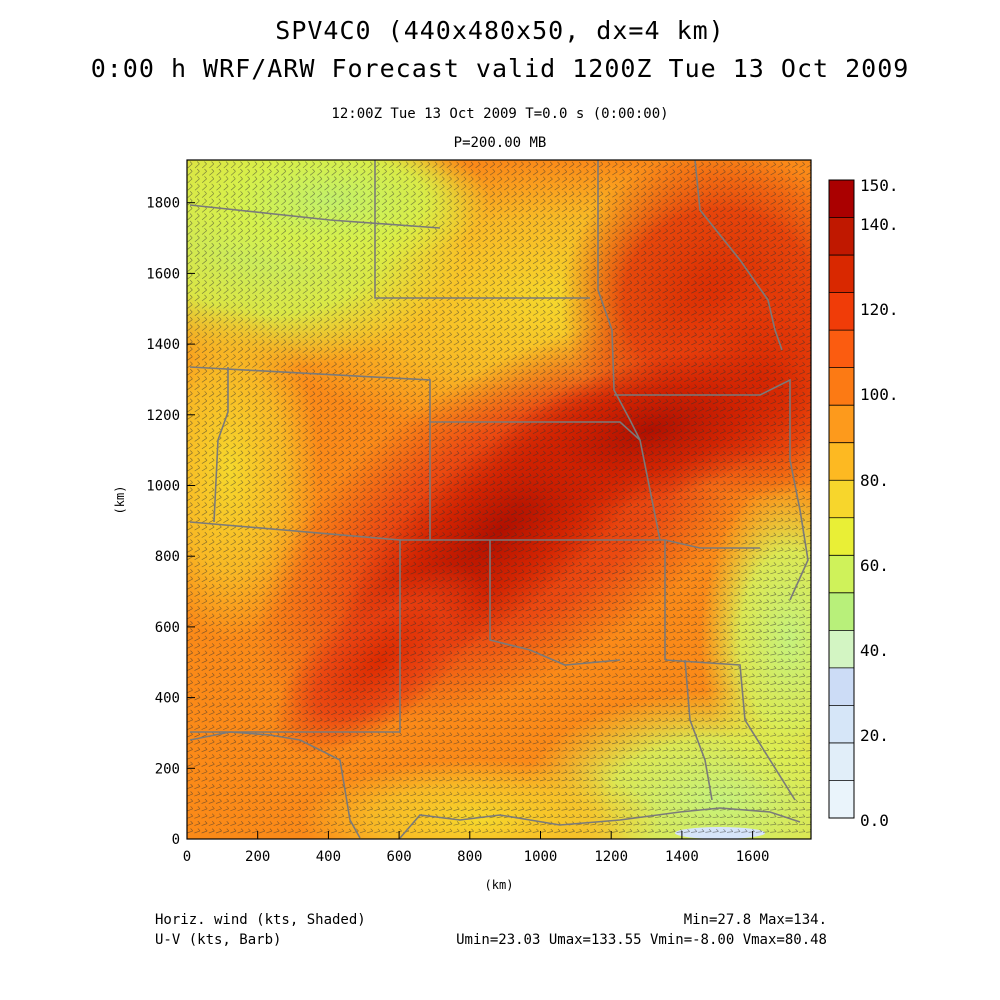 The width and height of the screenshot is (1000, 1000). Describe the element at coordinates (755, 920) in the screenshot. I see `footer-min-max: Min=27.8 Max=134.` at that location.